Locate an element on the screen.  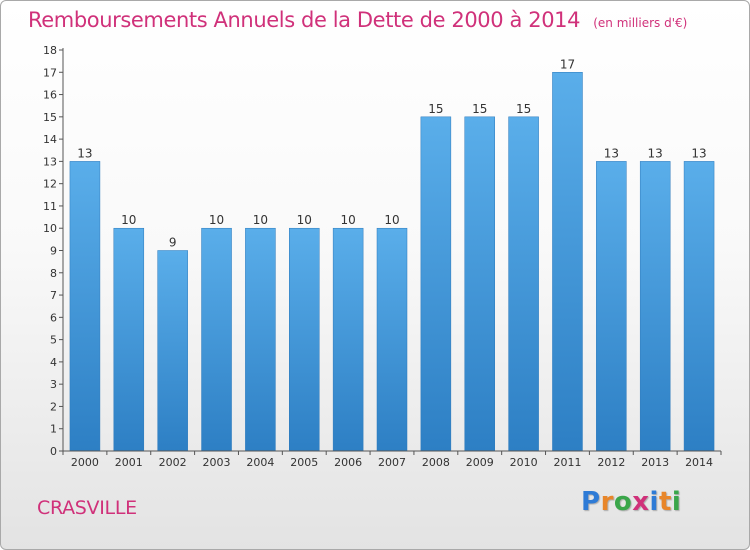
x-tick-label-2011: 2011 is located at coordinates (567, 462).